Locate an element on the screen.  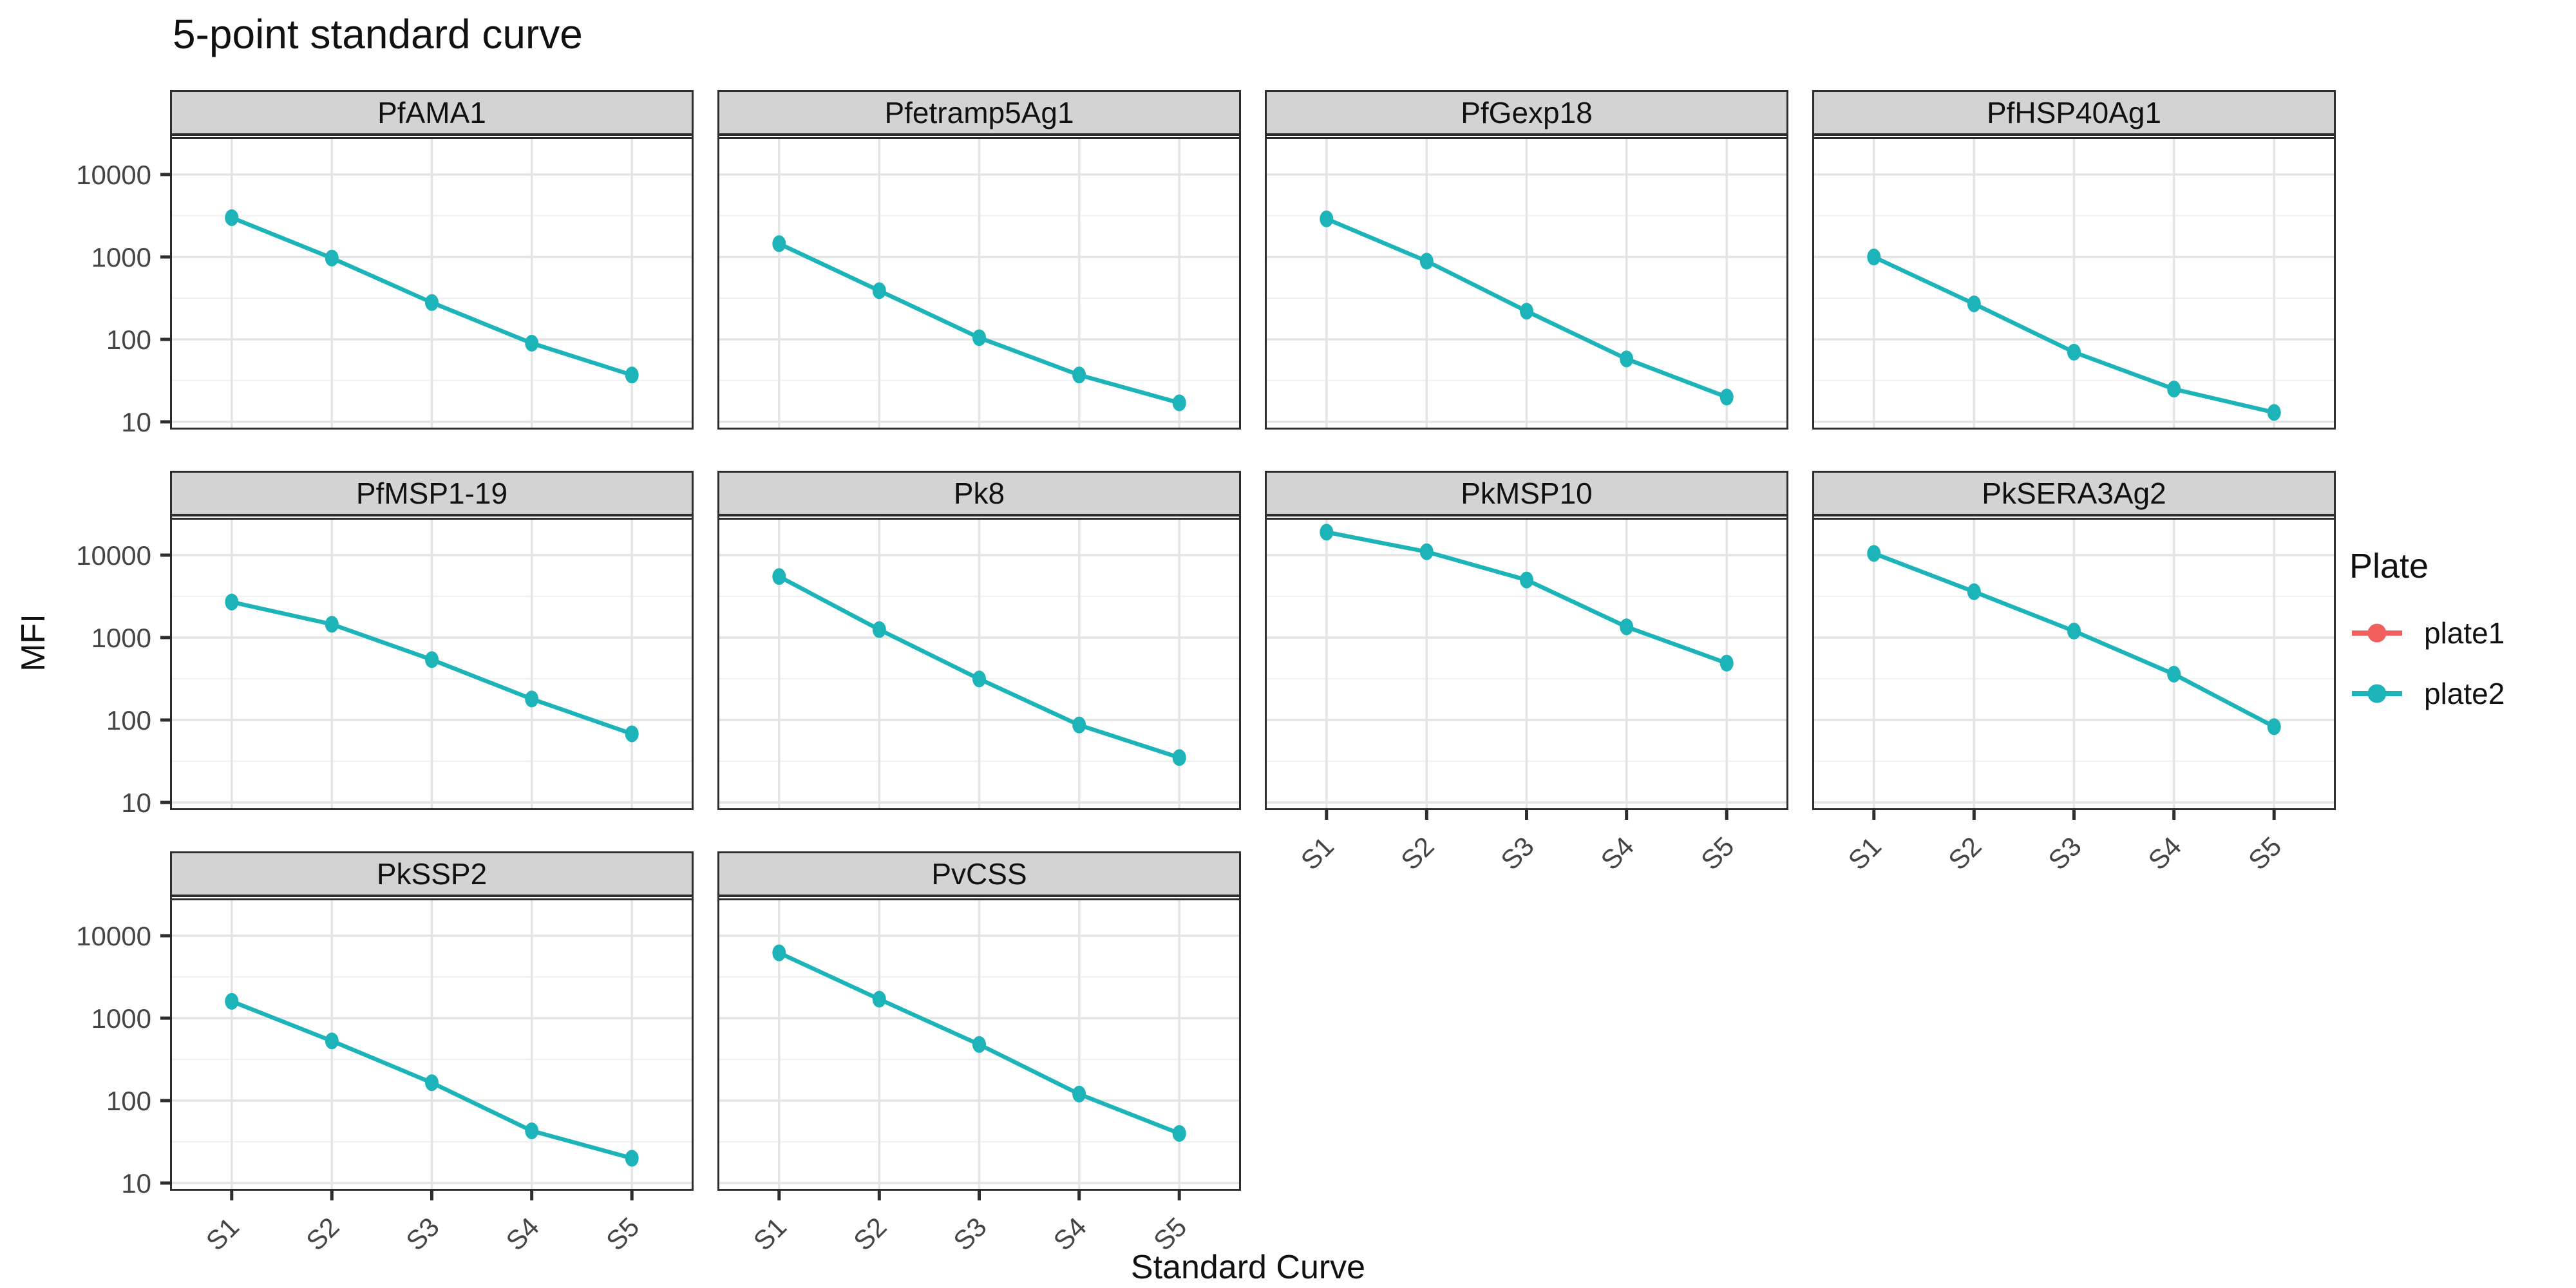
facet-label: PkMSP10 is located at coordinates (1527, 494).